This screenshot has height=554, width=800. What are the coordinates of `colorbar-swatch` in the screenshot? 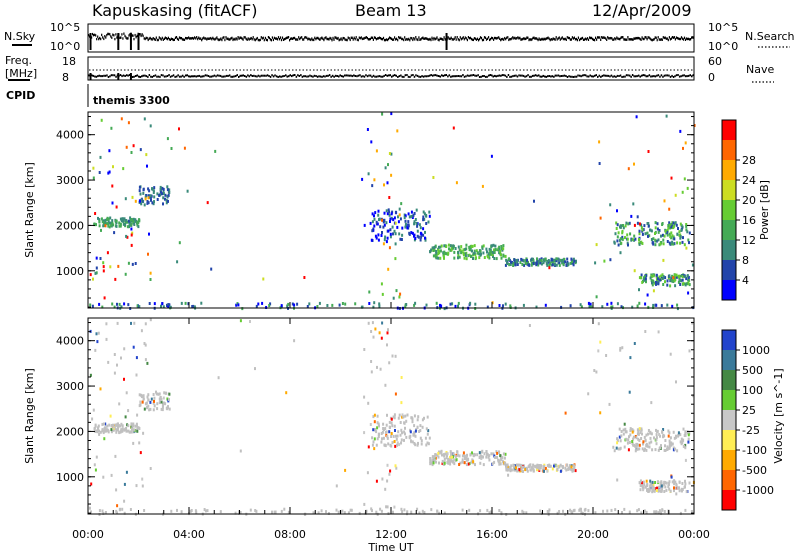 It's located at (729, 380).